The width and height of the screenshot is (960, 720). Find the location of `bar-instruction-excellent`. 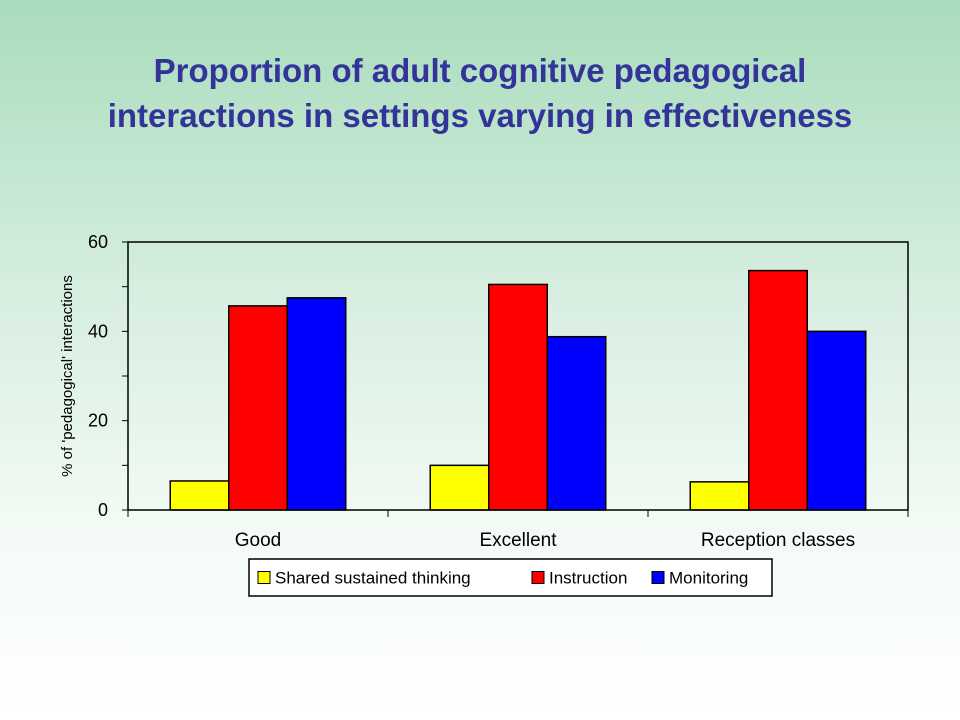

bar-instruction-excellent is located at coordinates (518, 397).